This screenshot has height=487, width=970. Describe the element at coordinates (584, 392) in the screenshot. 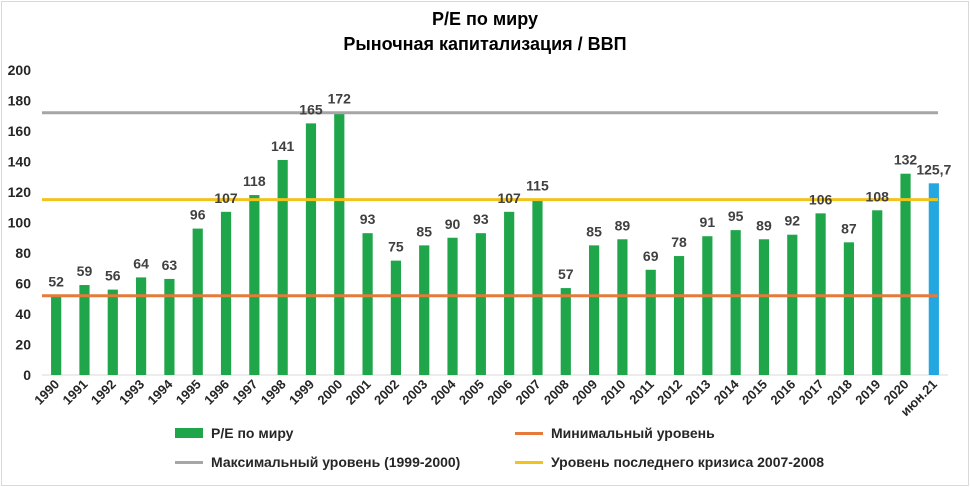

I see `x-tick-label: 2009` at that location.